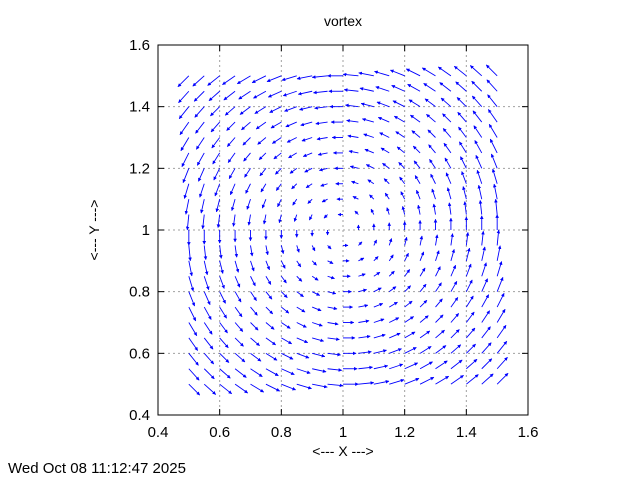 This screenshot has width=640, height=480. I want to click on y-tick-label: 0.6, so click(139, 353).